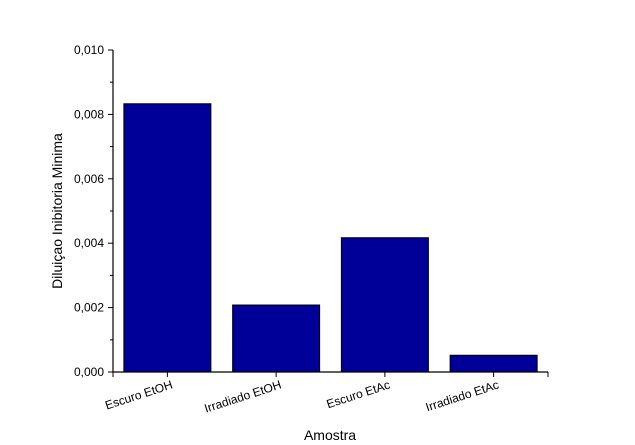  What do you see at coordinates (89, 243) in the screenshot?
I see `y-tick-label: 0,004` at bounding box center [89, 243].